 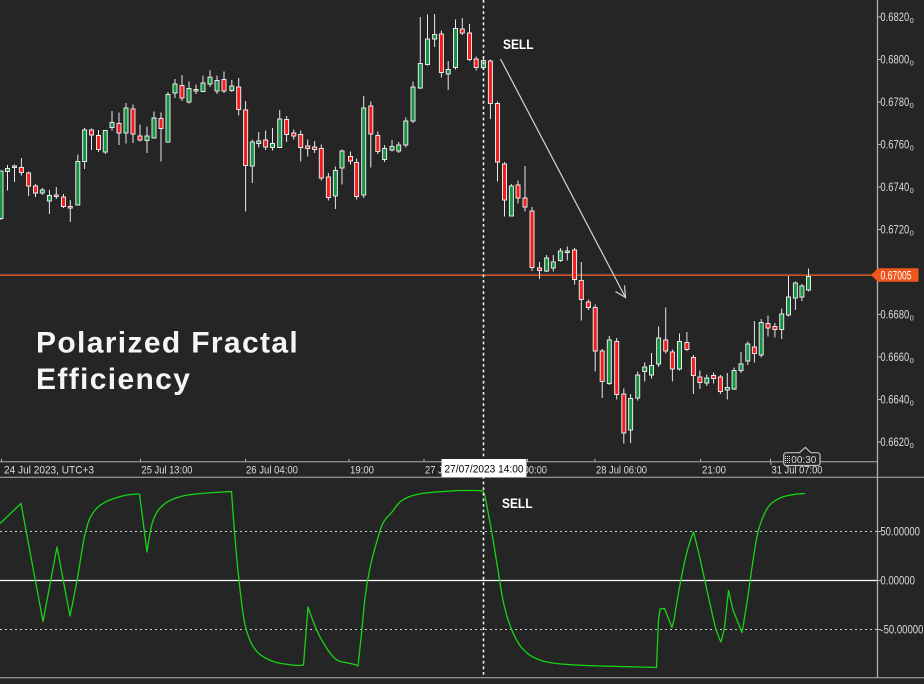 What do you see at coordinates (894, 103) in the screenshot?
I see `svg-text: 0.6780` at bounding box center [894, 103].